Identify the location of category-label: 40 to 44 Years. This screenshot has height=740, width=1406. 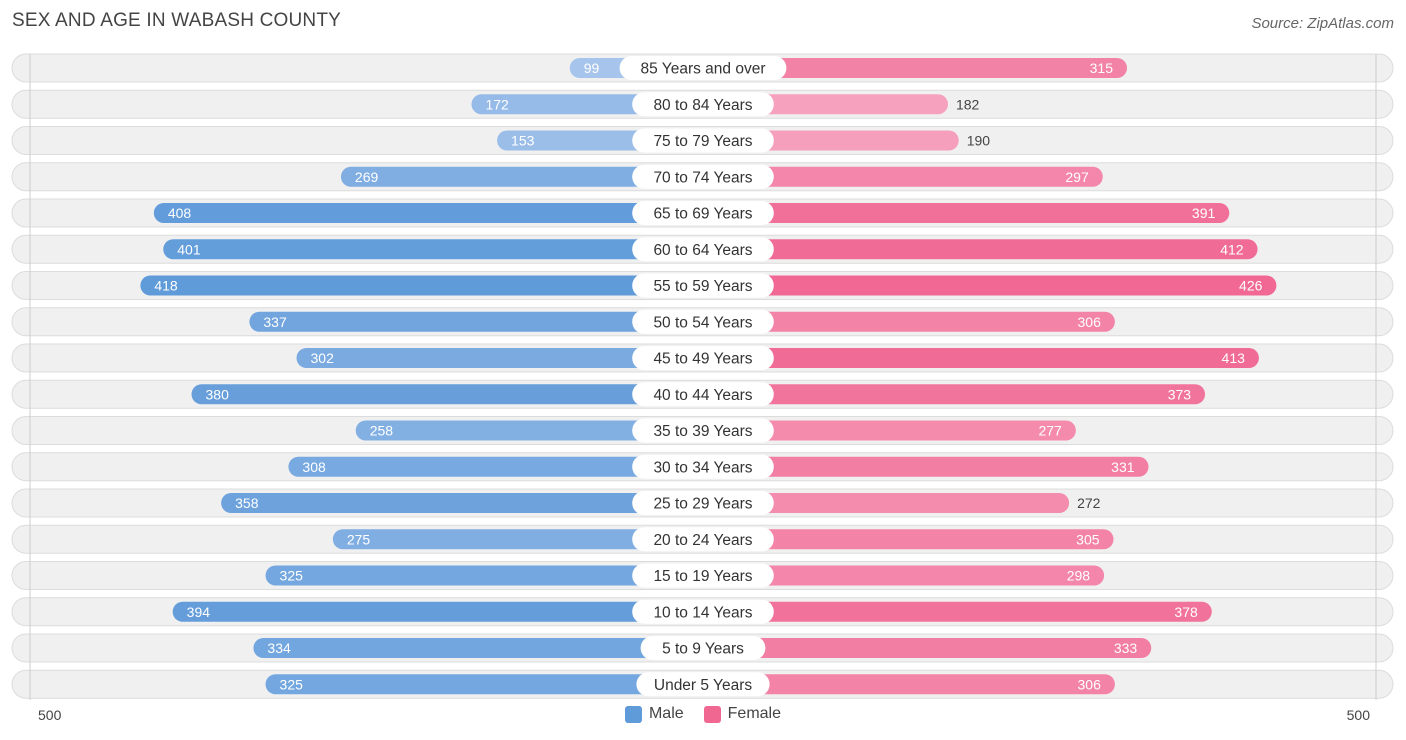
(702, 395).